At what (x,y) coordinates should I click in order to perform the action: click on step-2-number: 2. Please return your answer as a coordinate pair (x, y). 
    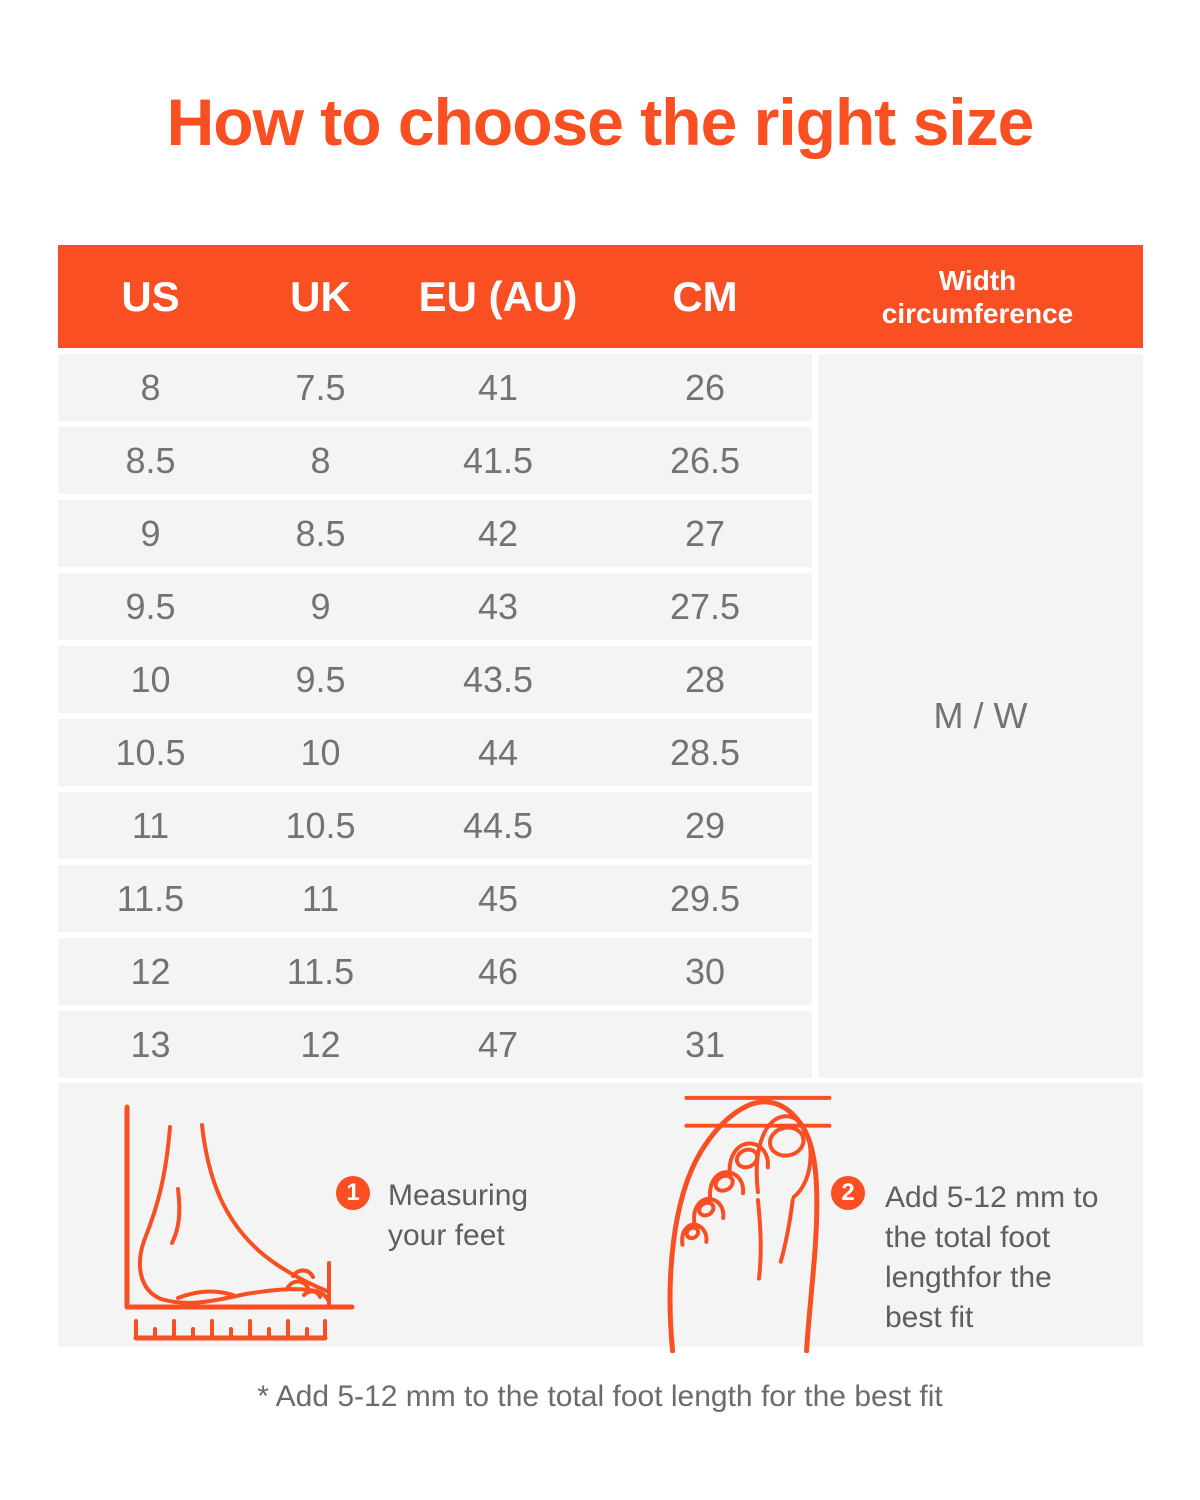
    Looking at the image, I should click on (848, 1192).